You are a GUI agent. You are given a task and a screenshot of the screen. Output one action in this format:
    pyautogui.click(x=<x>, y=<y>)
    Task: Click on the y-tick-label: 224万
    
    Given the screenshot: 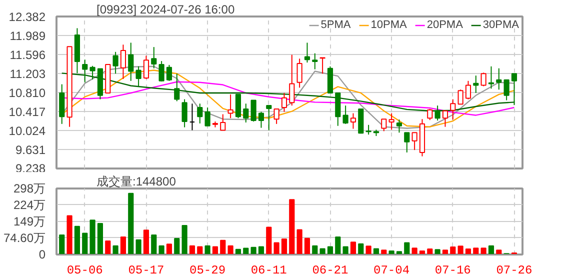 What is the action you would take?
    pyautogui.click(x=29, y=205)
    